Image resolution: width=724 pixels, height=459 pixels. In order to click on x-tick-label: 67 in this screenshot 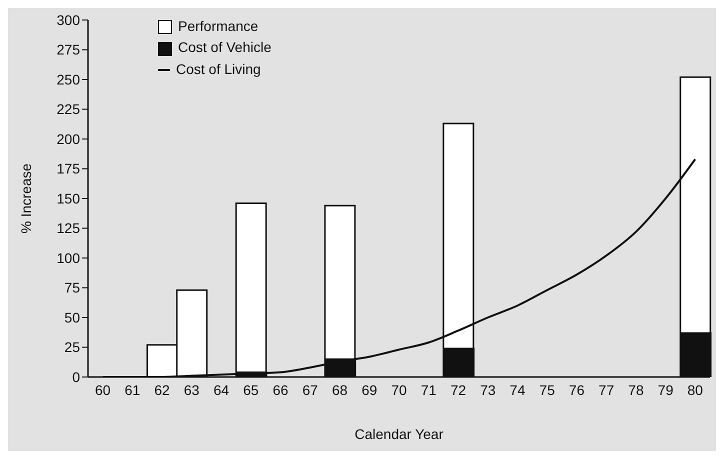, I will do `click(310, 390)`.